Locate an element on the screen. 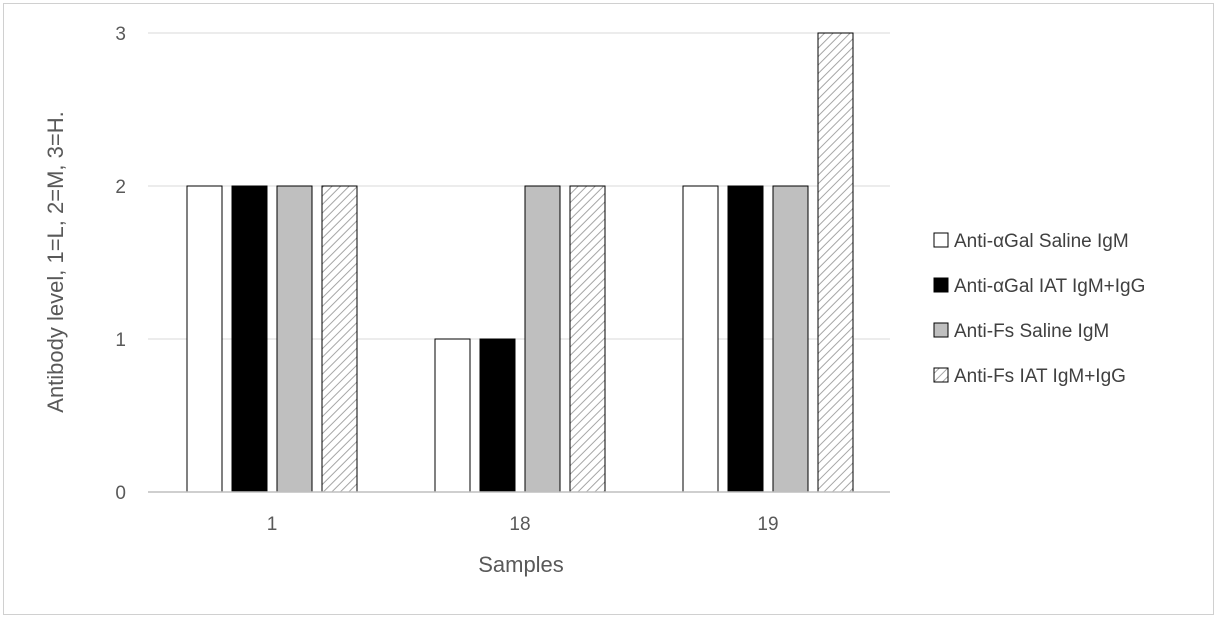  legend-label: Anti-Fs Saline IgM is located at coordinates (1031, 331).